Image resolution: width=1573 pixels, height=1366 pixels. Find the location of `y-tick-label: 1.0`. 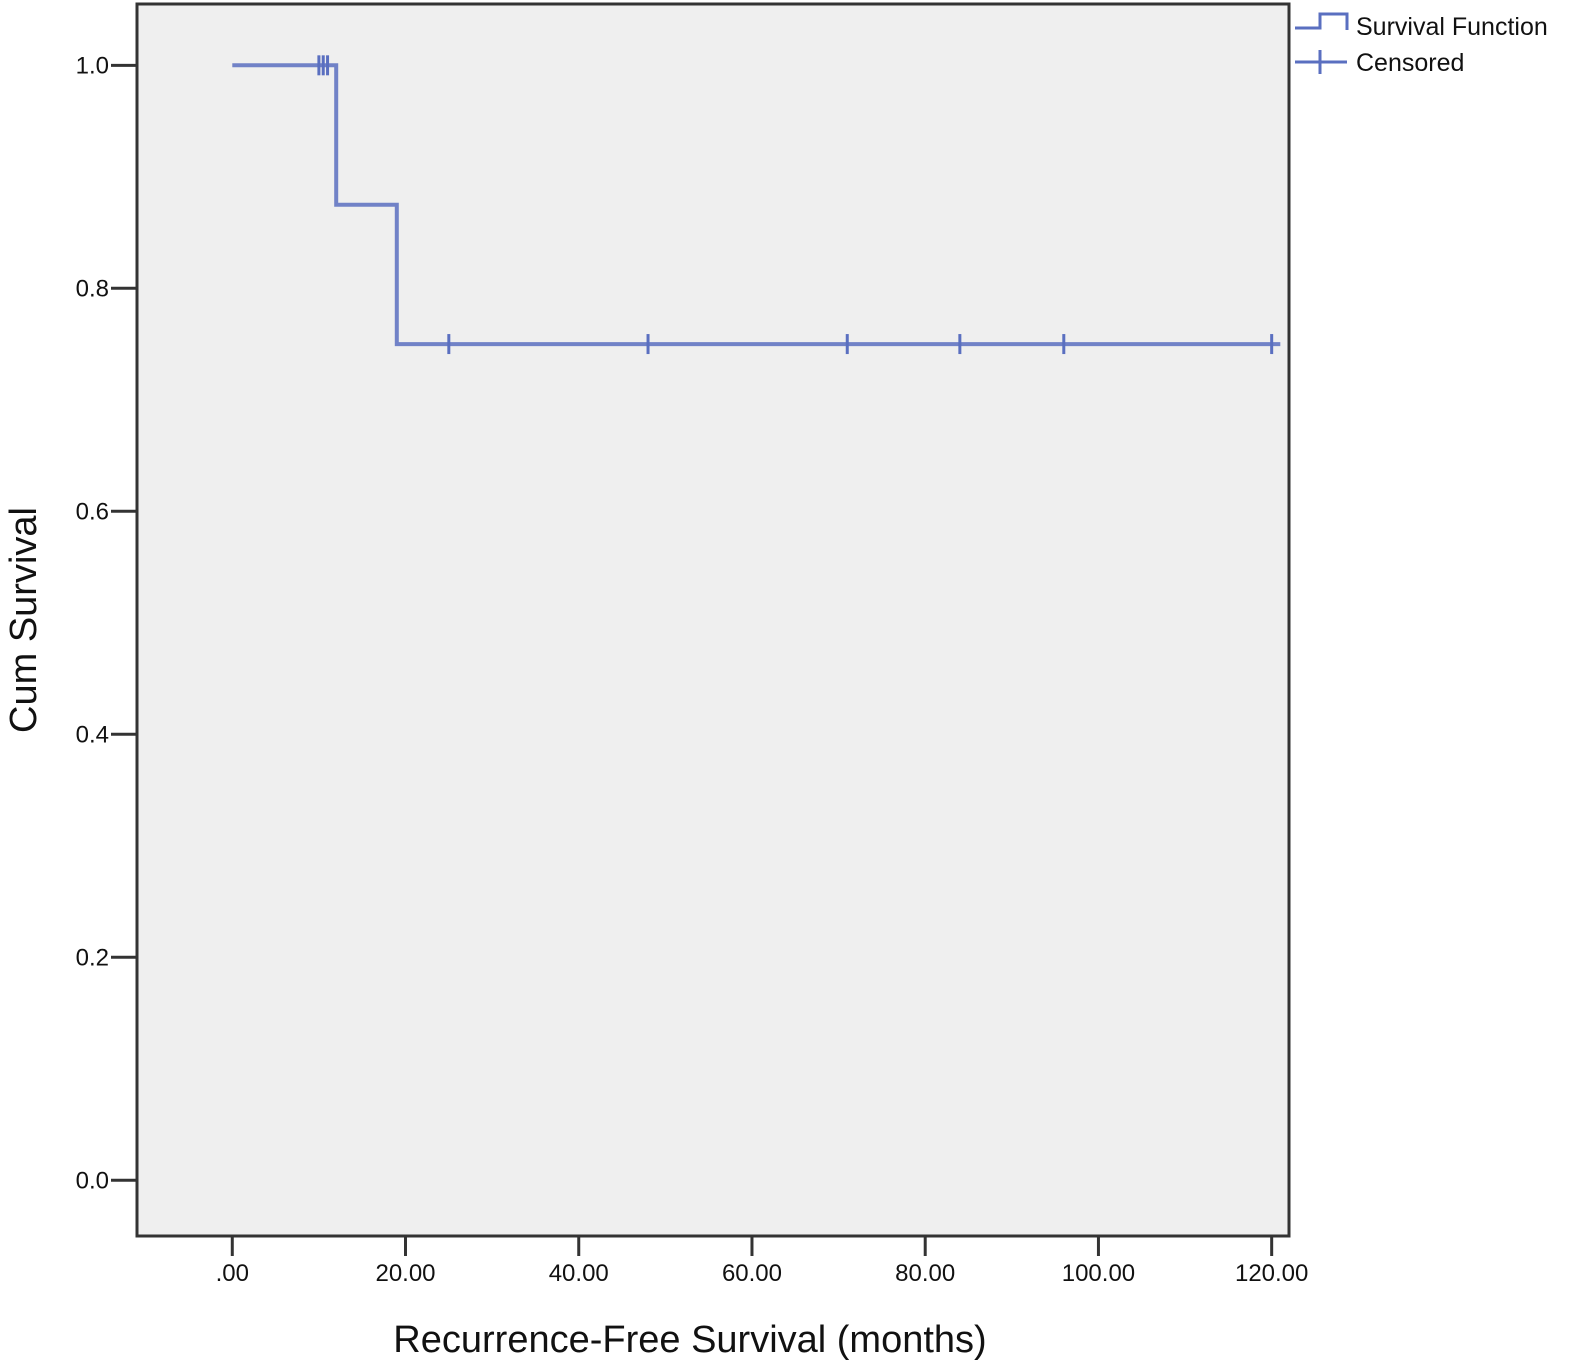

y-tick-label: 1.0 is located at coordinates (92, 65).